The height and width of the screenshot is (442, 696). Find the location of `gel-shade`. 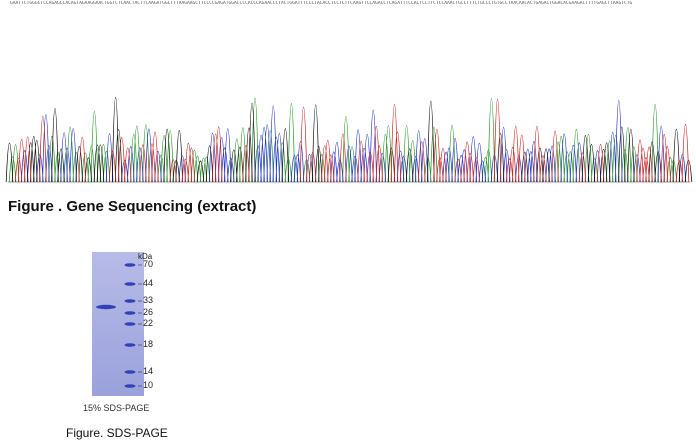

gel-shade is located at coordinates (118, 324).